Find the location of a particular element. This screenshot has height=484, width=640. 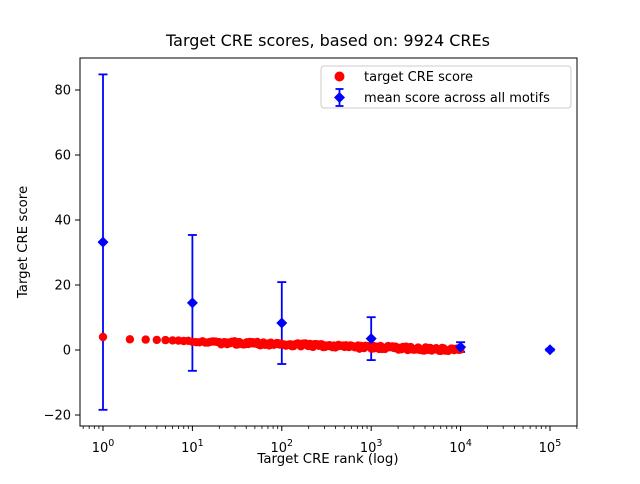

x-tick-label: 10² is located at coordinates (281, 447).